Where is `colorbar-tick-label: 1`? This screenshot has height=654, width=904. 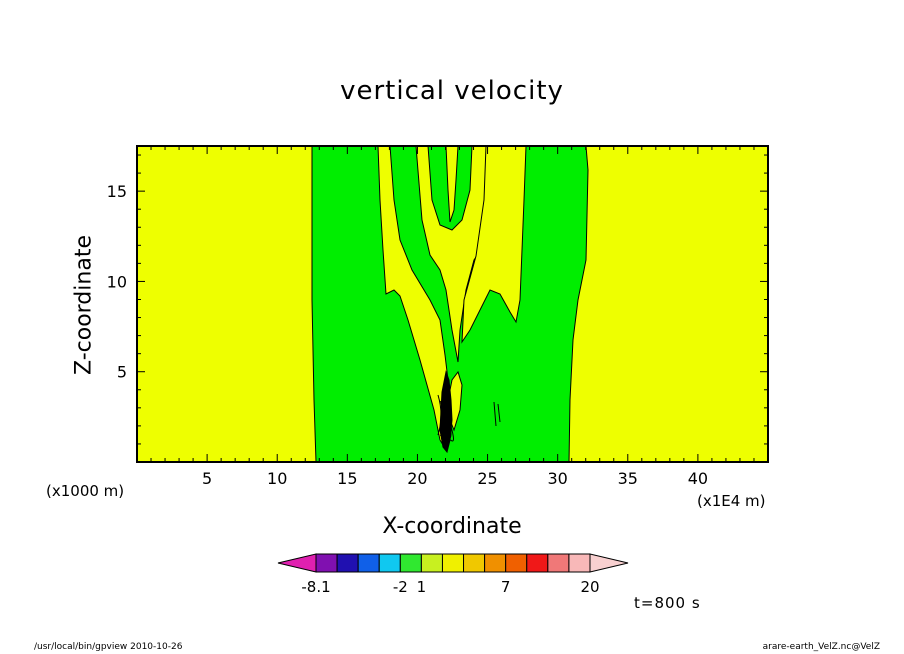 colorbar-tick-label: 1 is located at coordinates (422, 587).